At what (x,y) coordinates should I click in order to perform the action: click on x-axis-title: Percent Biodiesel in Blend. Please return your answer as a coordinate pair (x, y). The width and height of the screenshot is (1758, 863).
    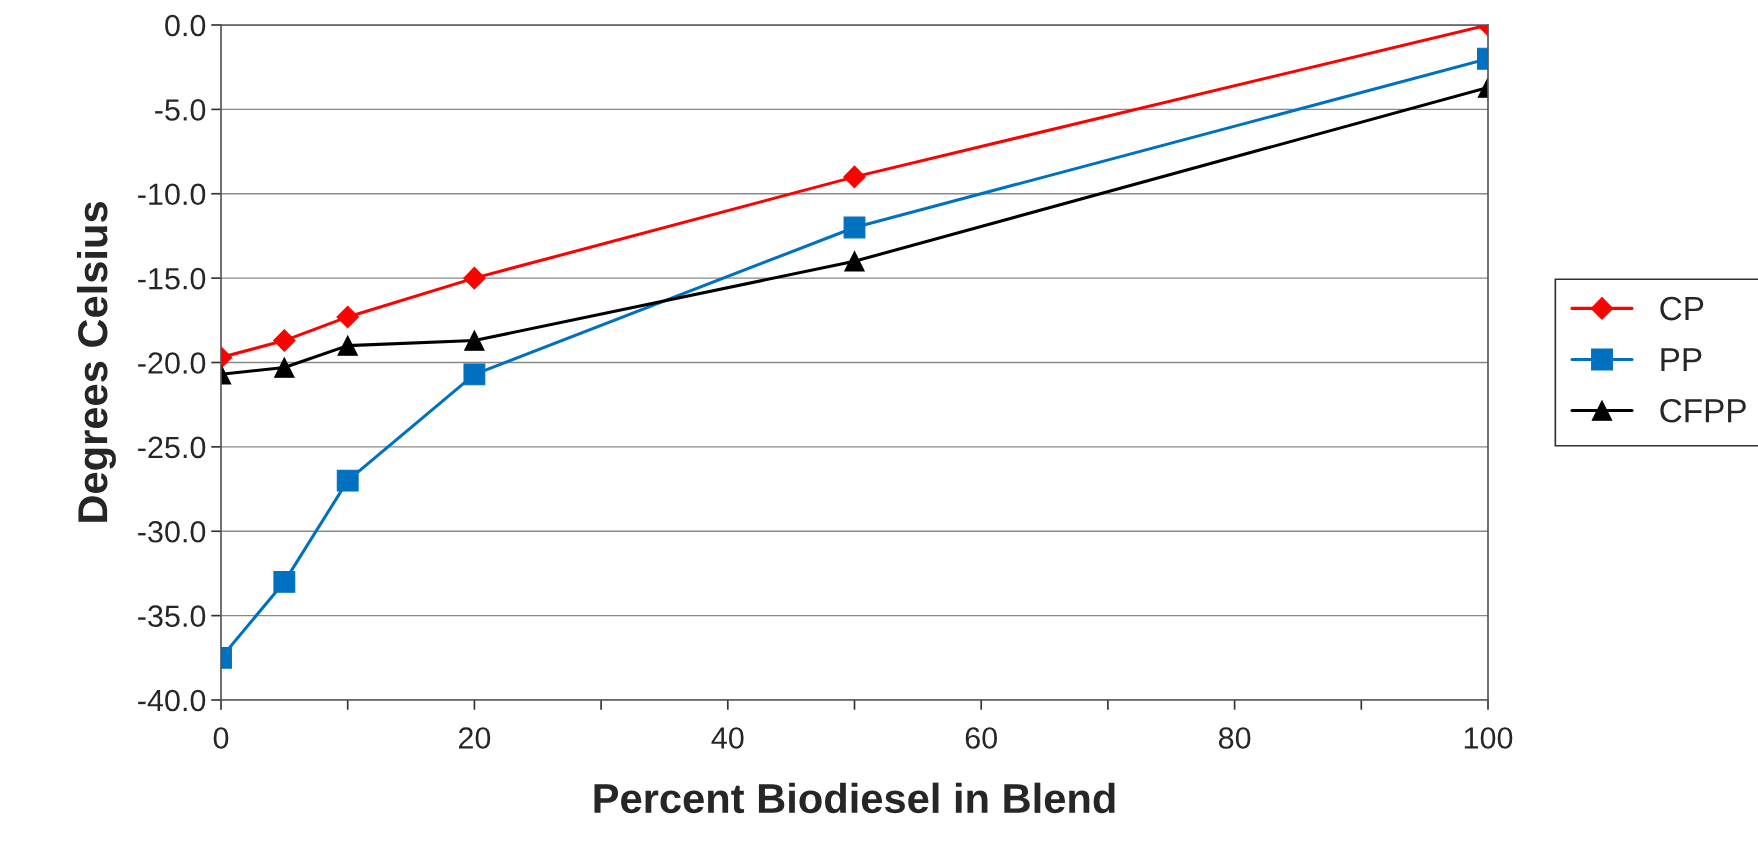
    Looking at the image, I should click on (854, 798).